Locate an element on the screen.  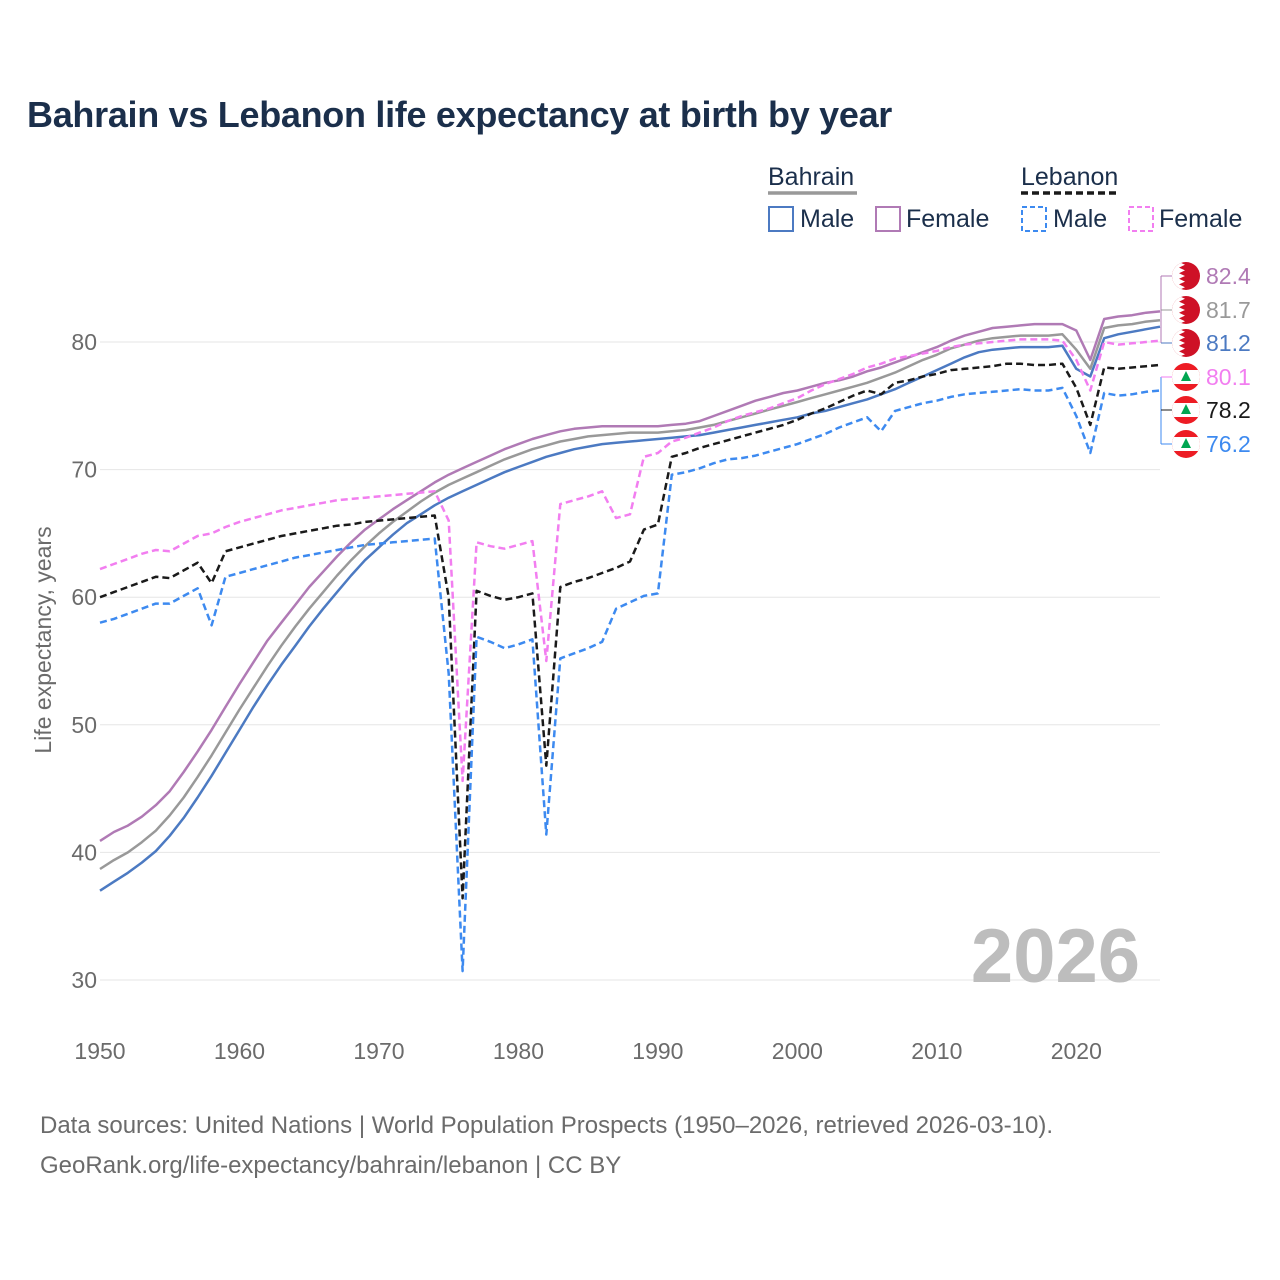
end-label-lebanon-female: 80.1 is located at coordinates (1228, 377).